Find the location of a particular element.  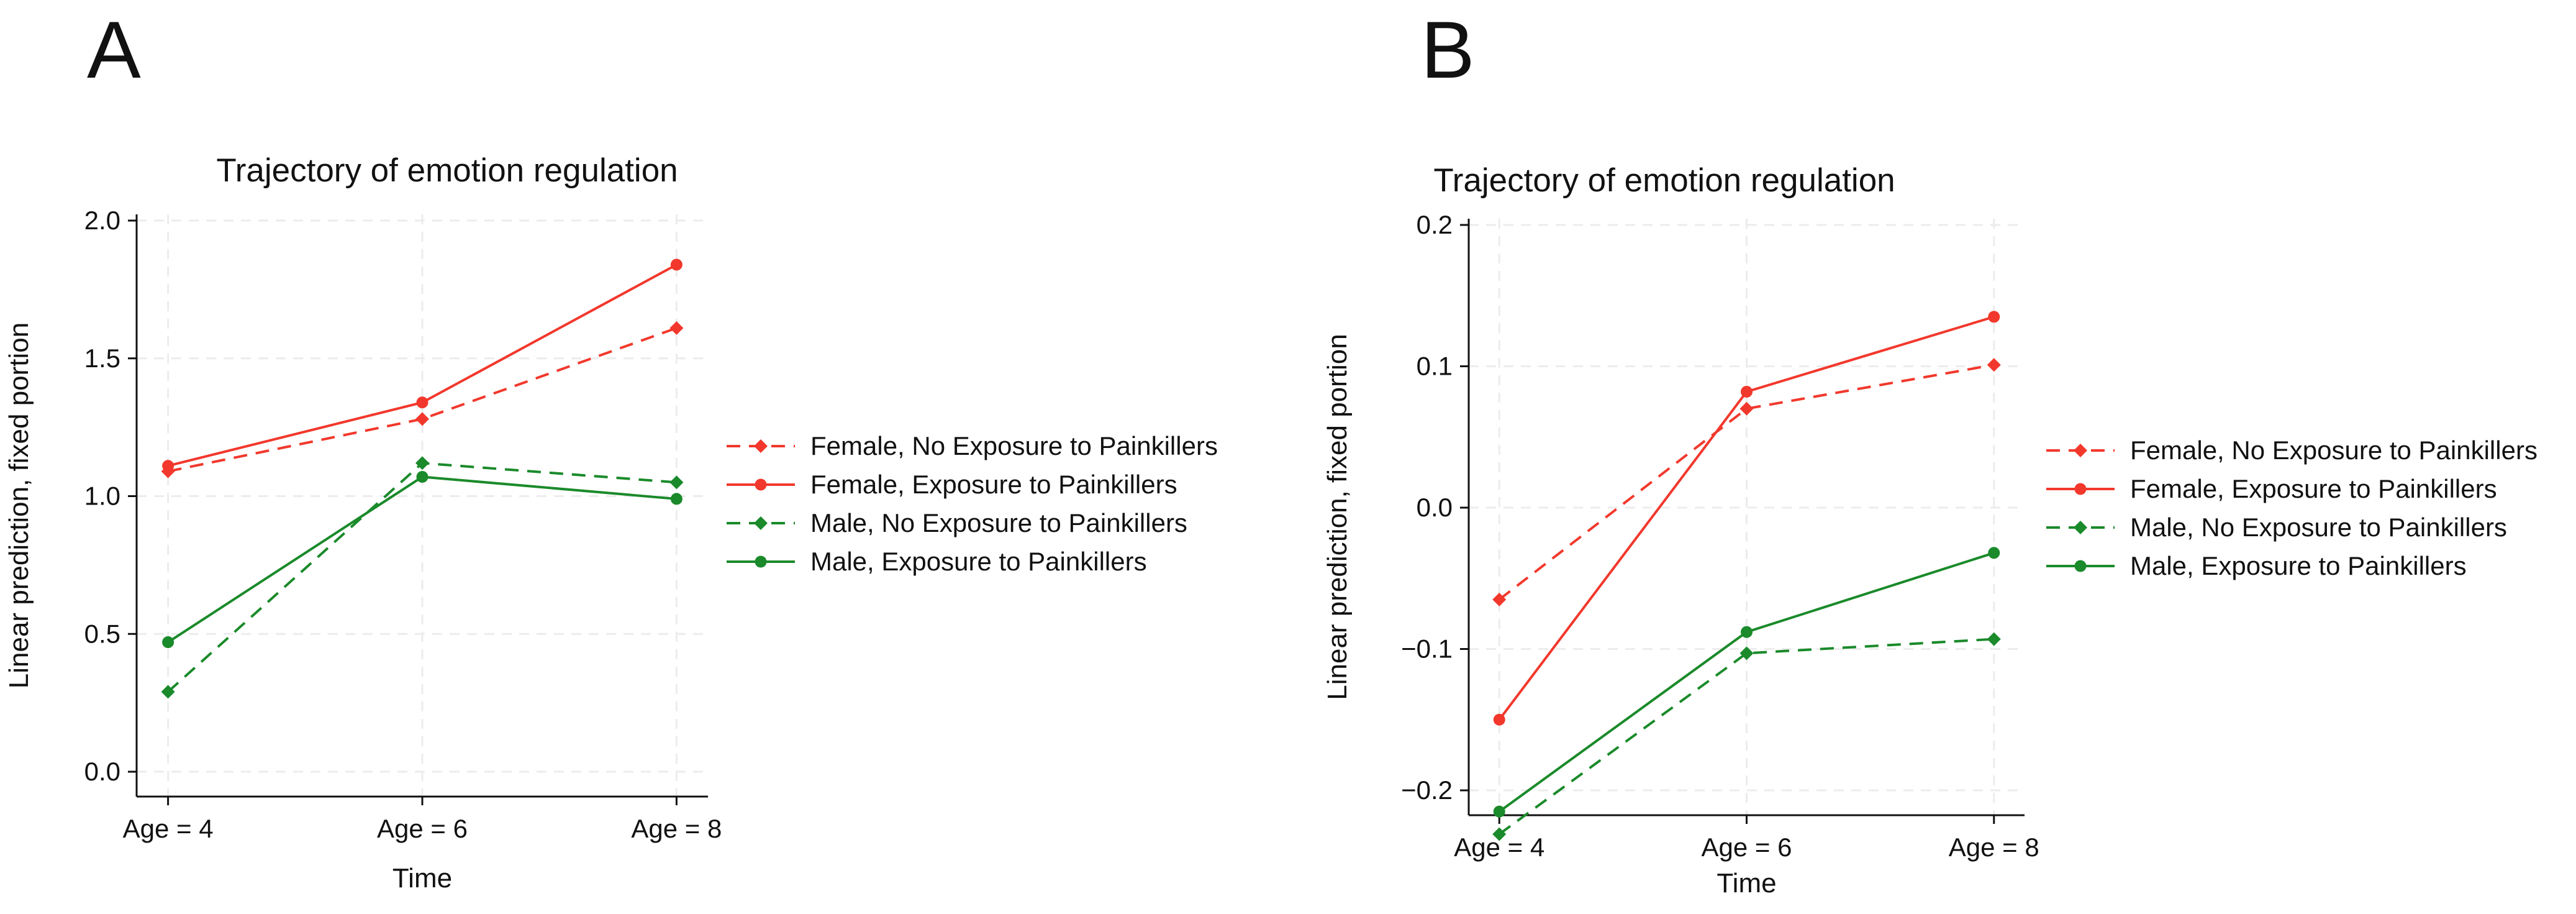

y-tick-label: 2.0 is located at coordinates (102, 221).